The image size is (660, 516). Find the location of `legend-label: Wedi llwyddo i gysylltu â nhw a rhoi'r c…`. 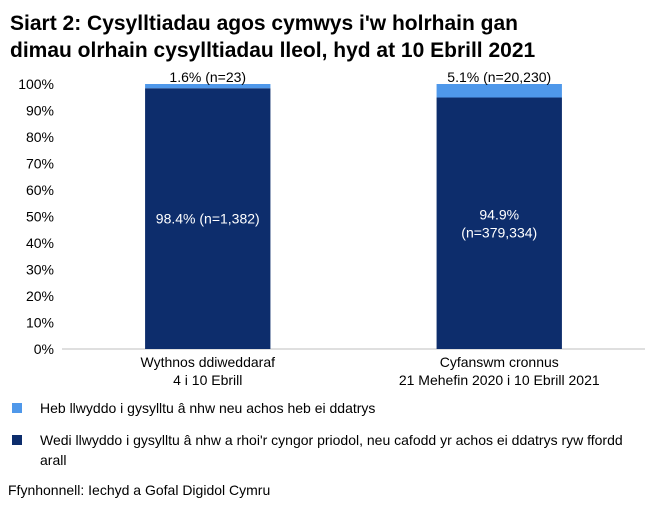

legend-label: Wedi llwyddo i gysylltu â nhw a rhoi'r c… is located at coordinates (331, 450).